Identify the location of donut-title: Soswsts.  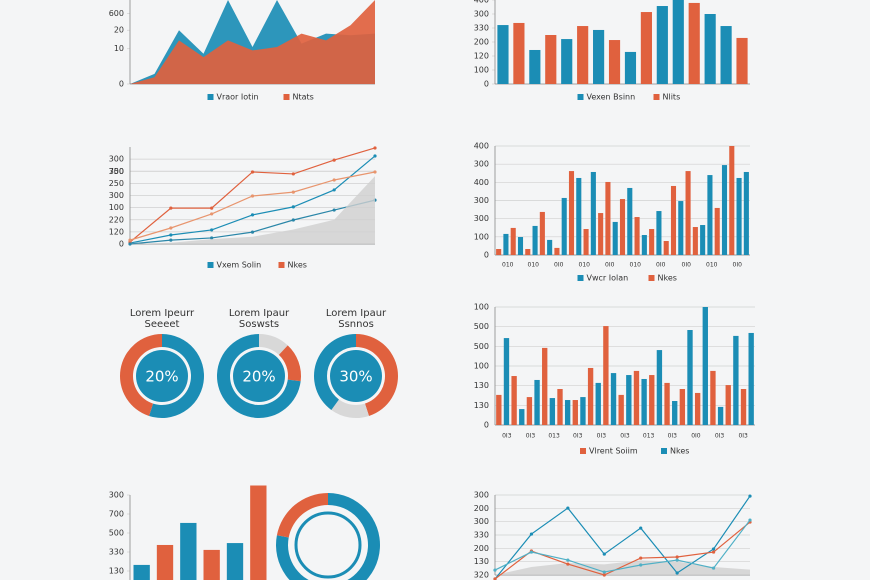
(259, 324).